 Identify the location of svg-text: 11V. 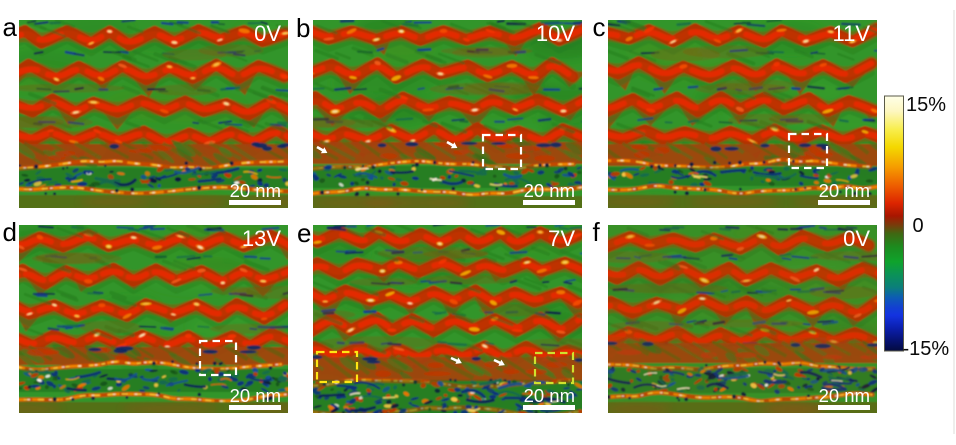
(851, 33).